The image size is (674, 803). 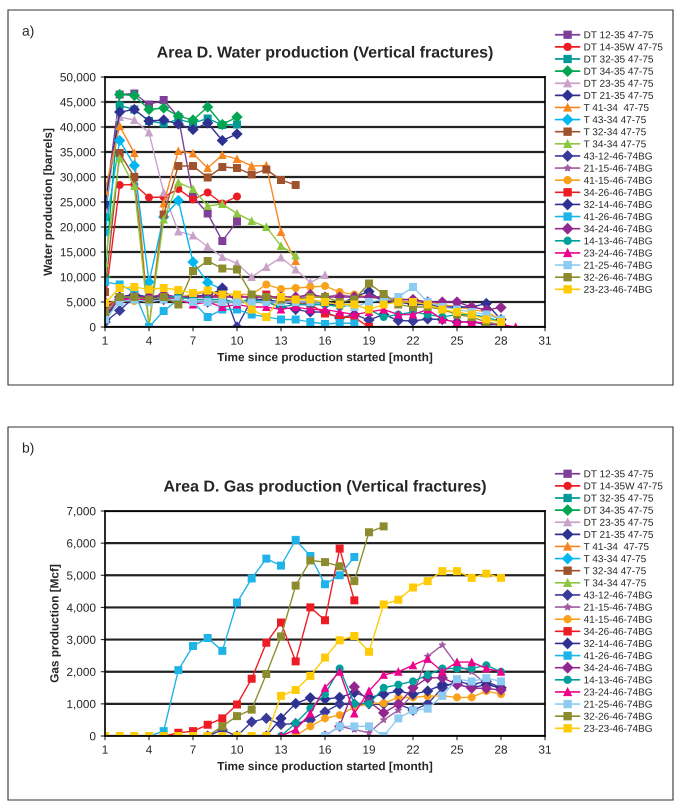 I want to click on y-tick-label: 3,000, so click(x=81, y=641).